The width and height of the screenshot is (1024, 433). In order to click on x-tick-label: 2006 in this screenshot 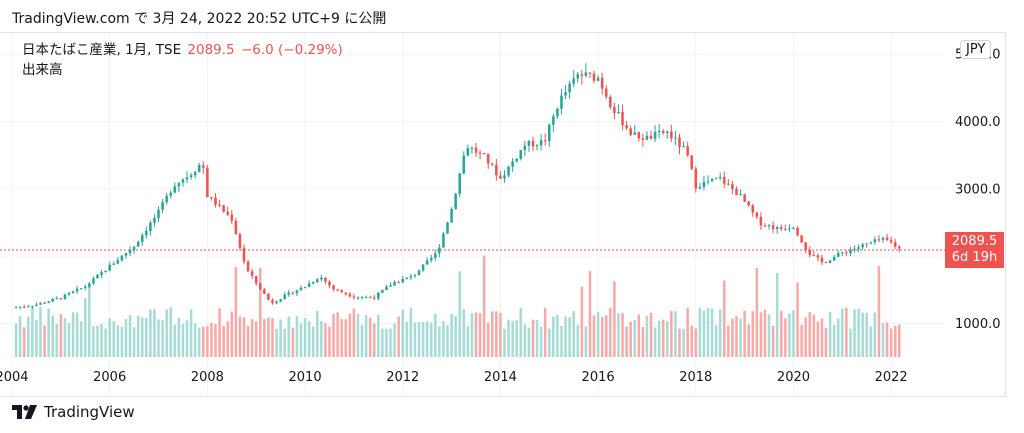, I will do `click(109, 377)`.